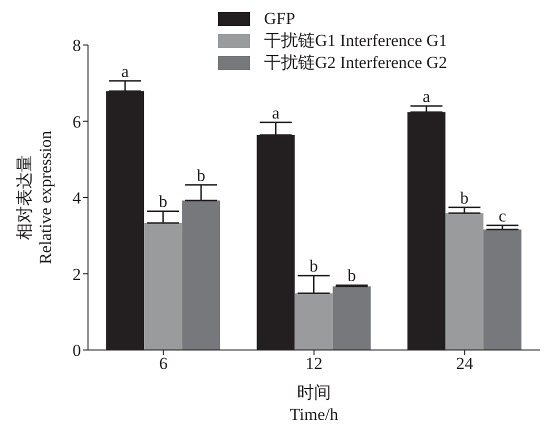  What do you see at coordinates (314, 364) in the screenshot?
I see `x-tick-label: 12` at bounding box center [314, 364].